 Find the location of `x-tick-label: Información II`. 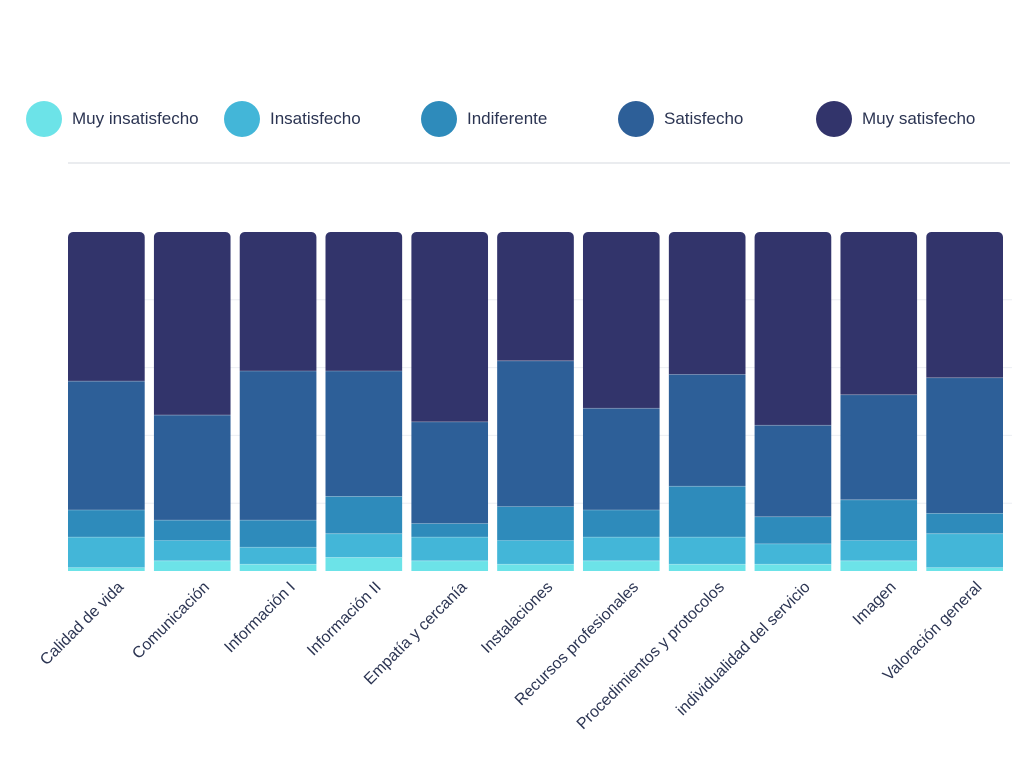

x-tick-label: Información II is located at coordinates (344, 619).